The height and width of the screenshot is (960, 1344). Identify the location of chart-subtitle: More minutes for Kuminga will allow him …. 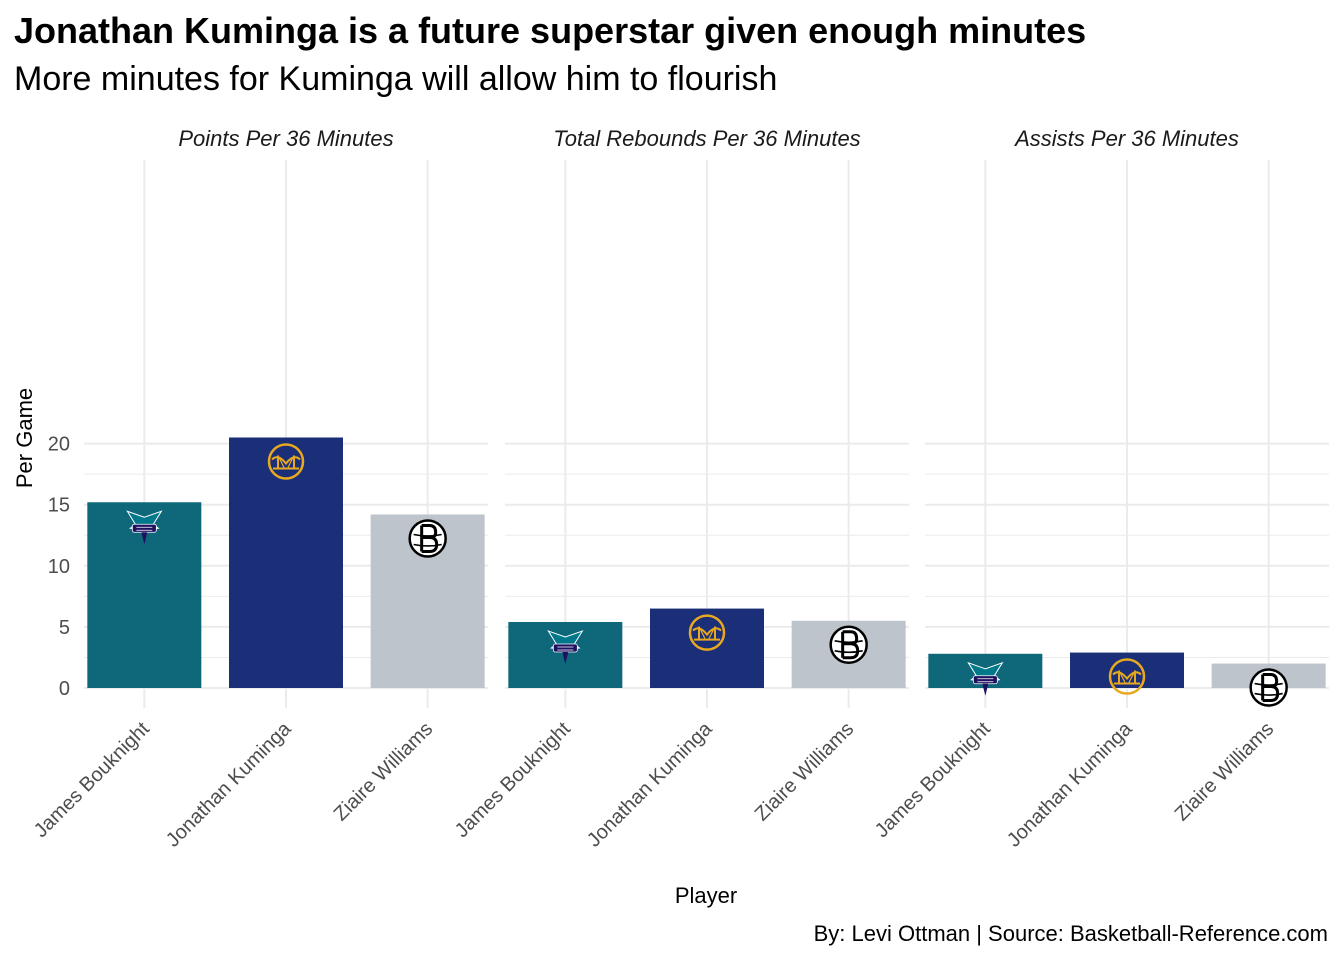
(396, 79).